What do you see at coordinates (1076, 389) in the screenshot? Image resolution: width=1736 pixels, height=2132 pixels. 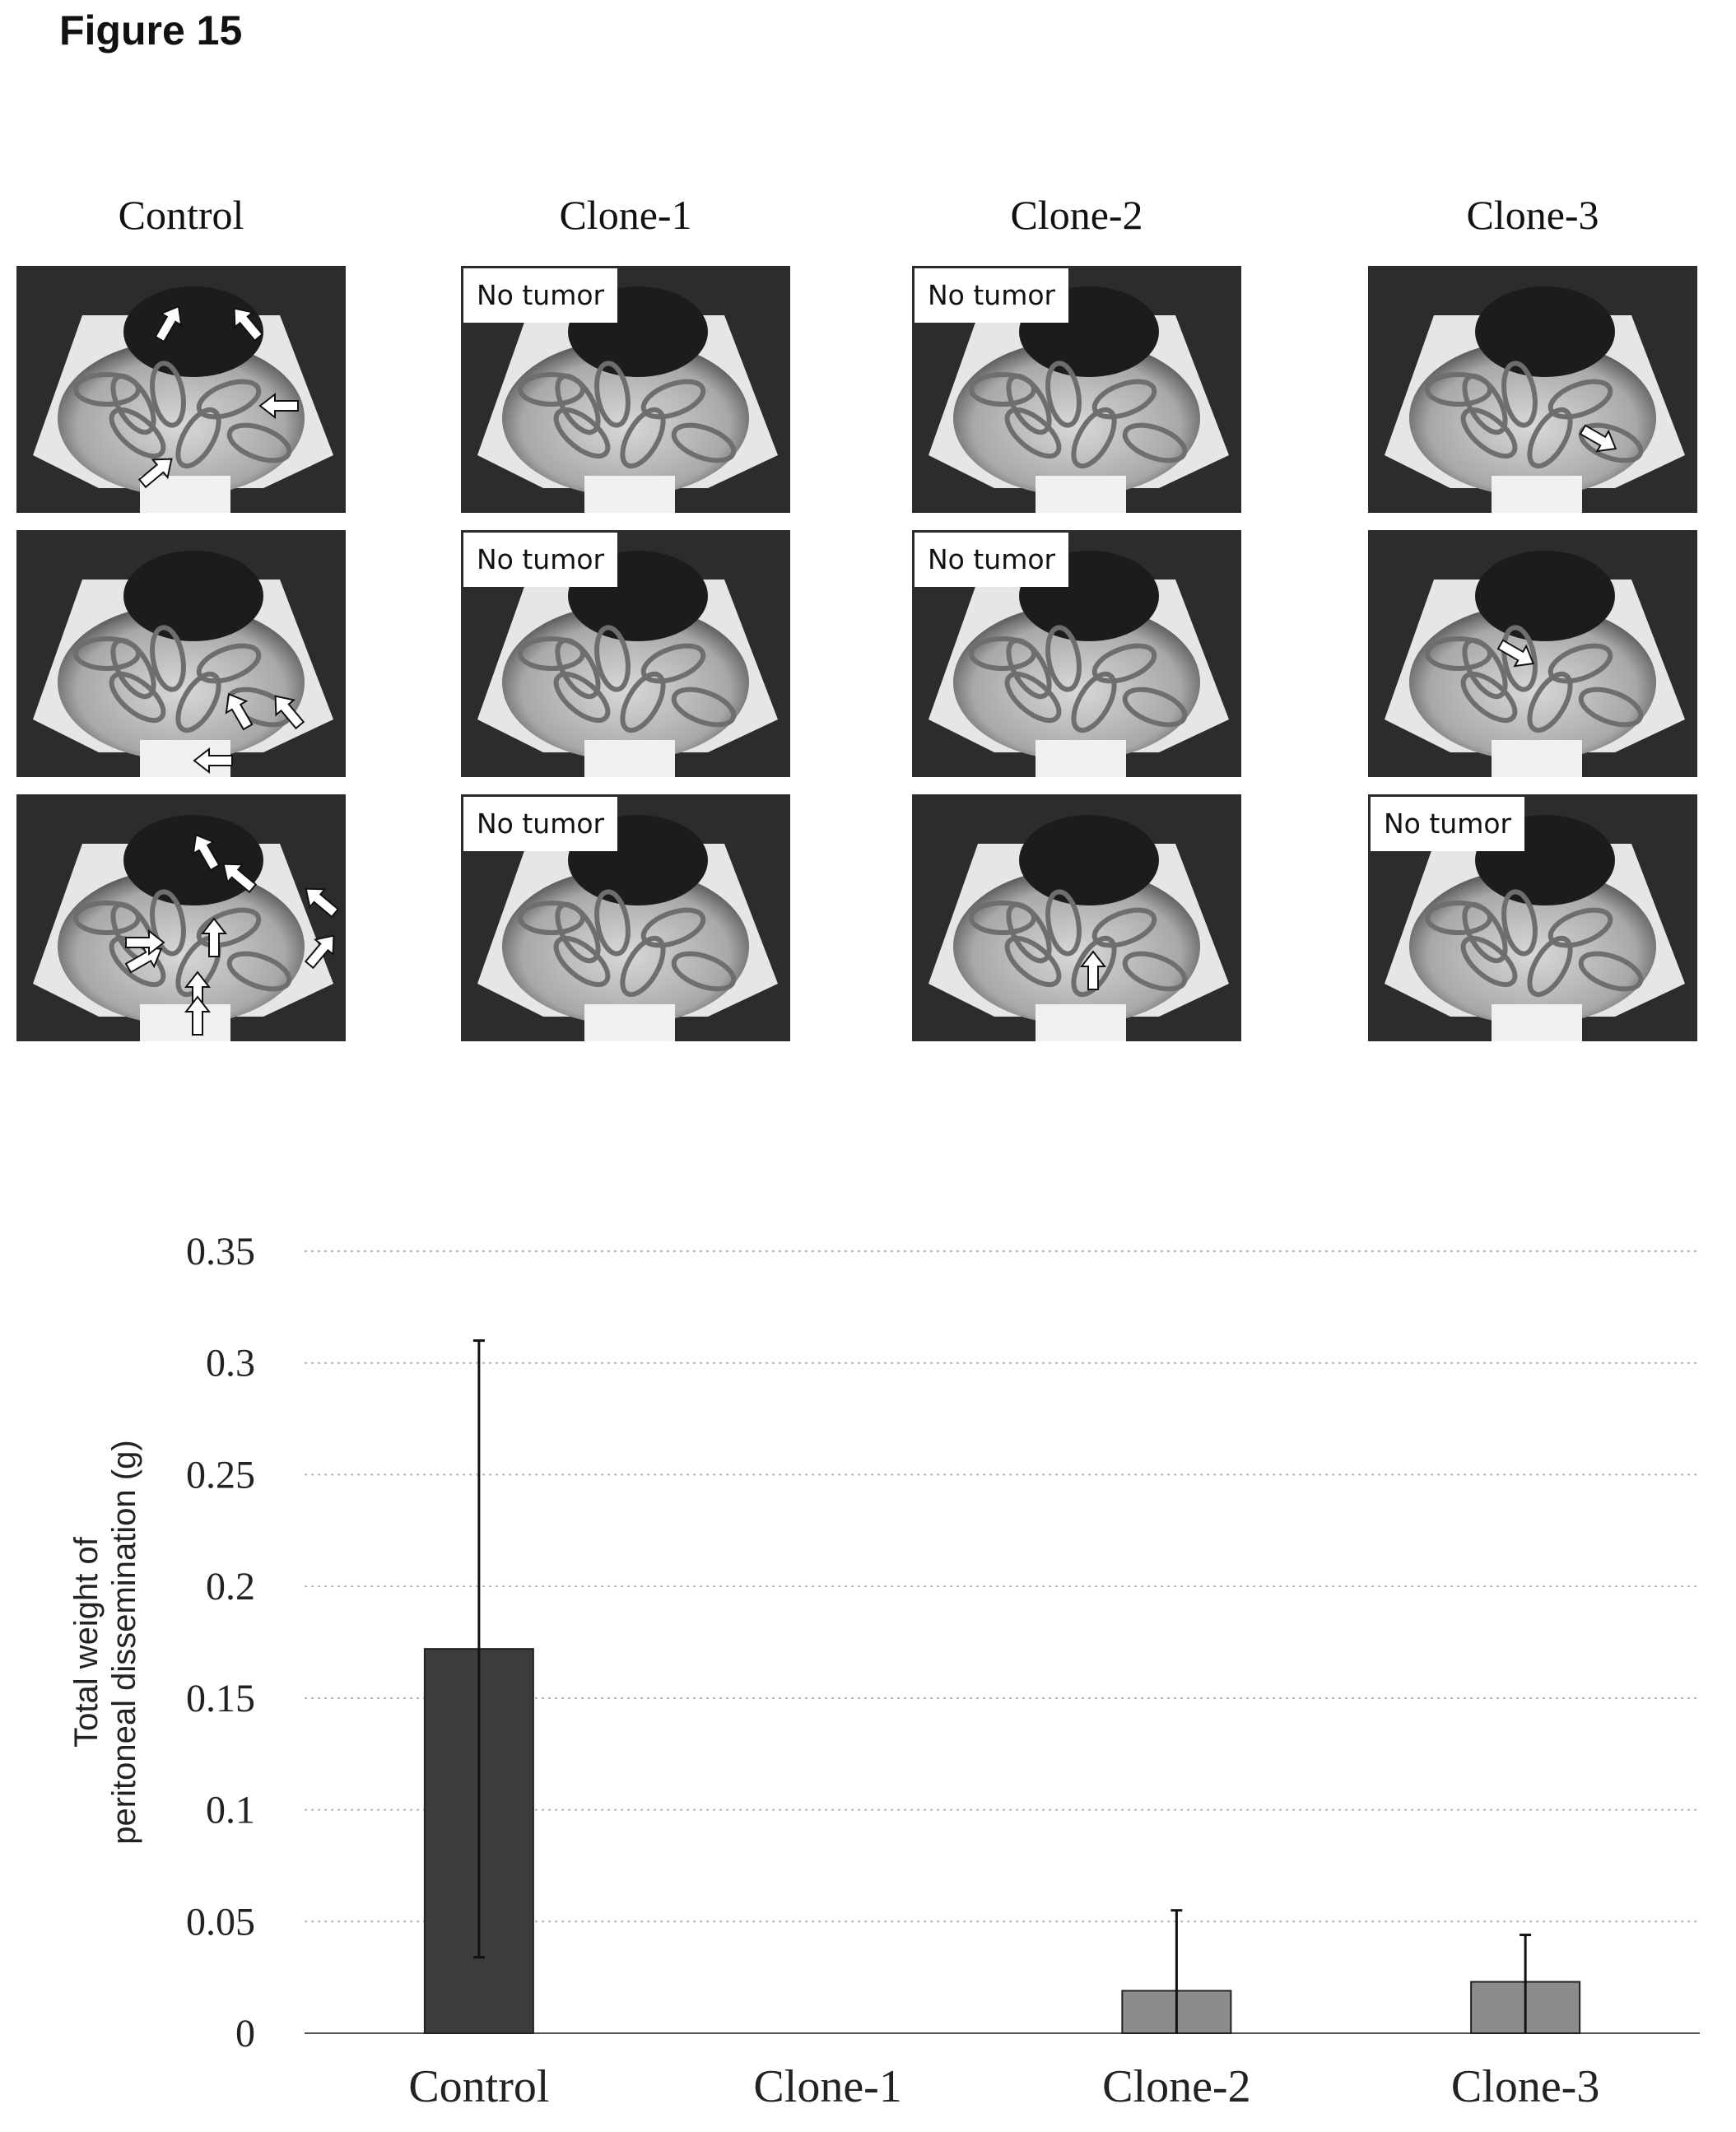 I see `necropsy-photo-clone-2-1: No tumor` at bounding box center [1076, 389].